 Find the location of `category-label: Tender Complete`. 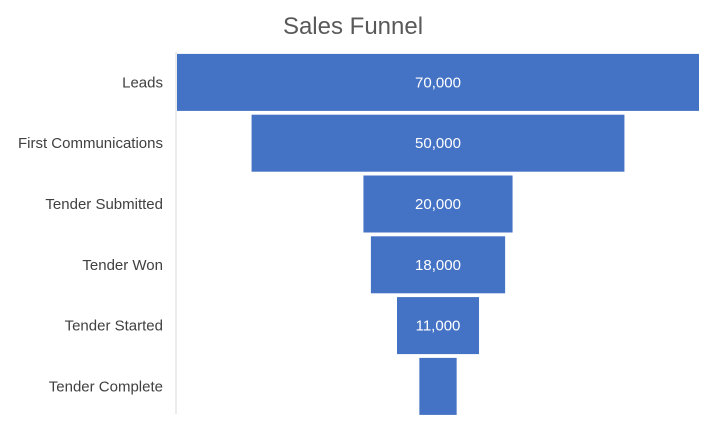

category-label: Tender Complete is located at coordinates (106, 386).